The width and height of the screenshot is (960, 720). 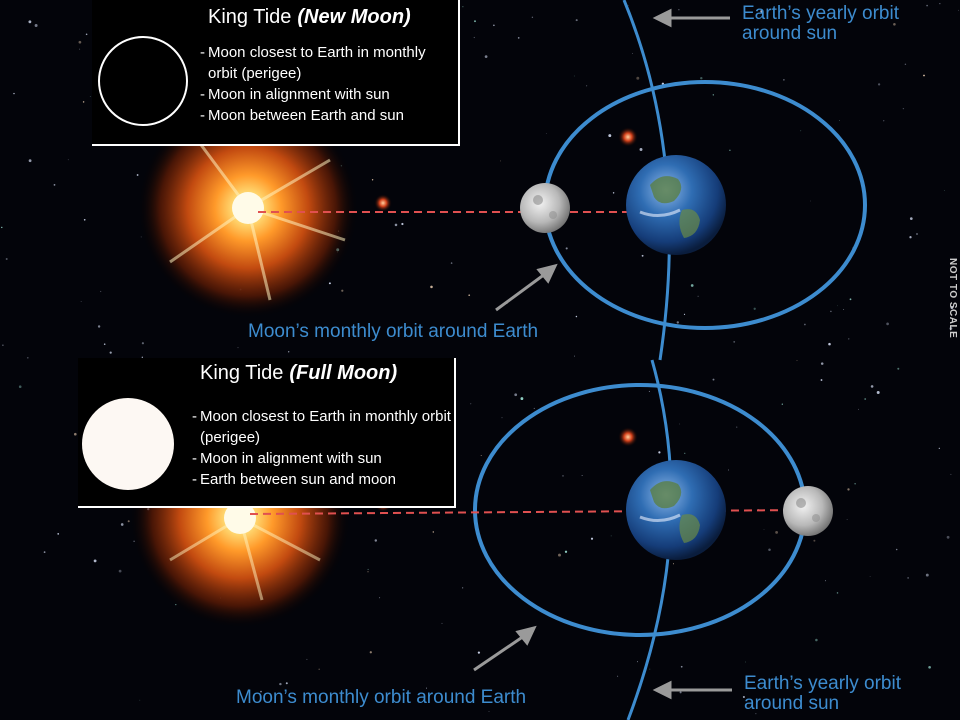 I want to click on arrow-top-moon-orbit, so click(x=526, y=287).